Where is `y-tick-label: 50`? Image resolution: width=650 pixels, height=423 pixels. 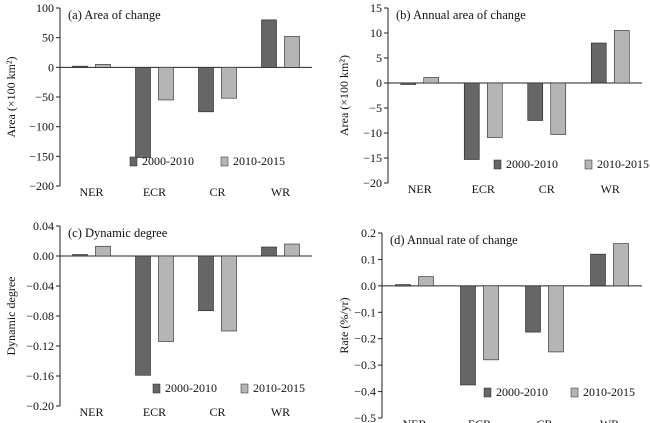
y-tick-label: 50 is located at coordinates (48, 38).